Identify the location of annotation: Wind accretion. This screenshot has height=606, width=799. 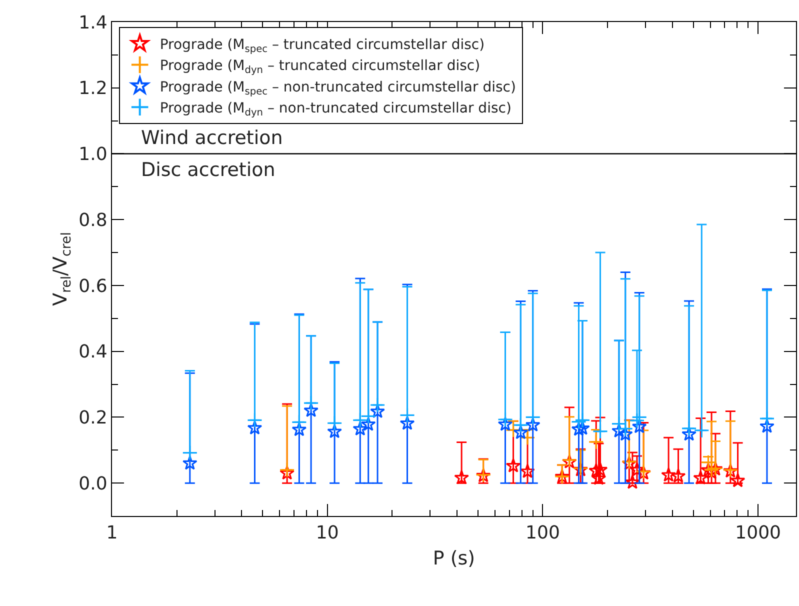
(212, 138).